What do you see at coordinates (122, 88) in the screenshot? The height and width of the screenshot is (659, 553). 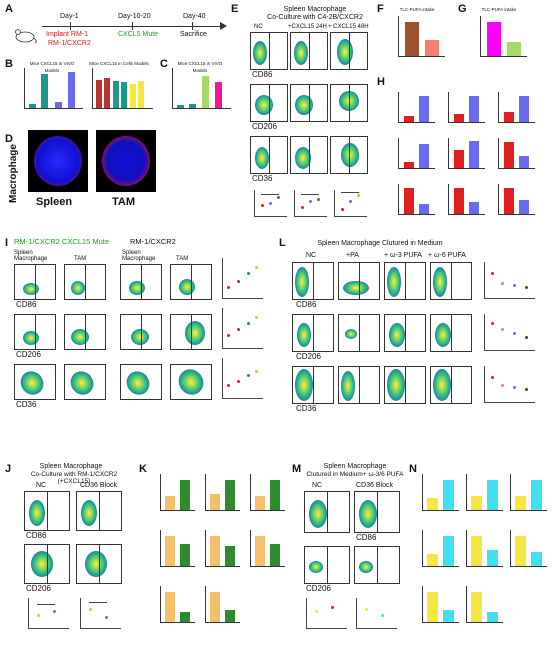 I see `panel-b-chart2` at bounding box center [122, 88].